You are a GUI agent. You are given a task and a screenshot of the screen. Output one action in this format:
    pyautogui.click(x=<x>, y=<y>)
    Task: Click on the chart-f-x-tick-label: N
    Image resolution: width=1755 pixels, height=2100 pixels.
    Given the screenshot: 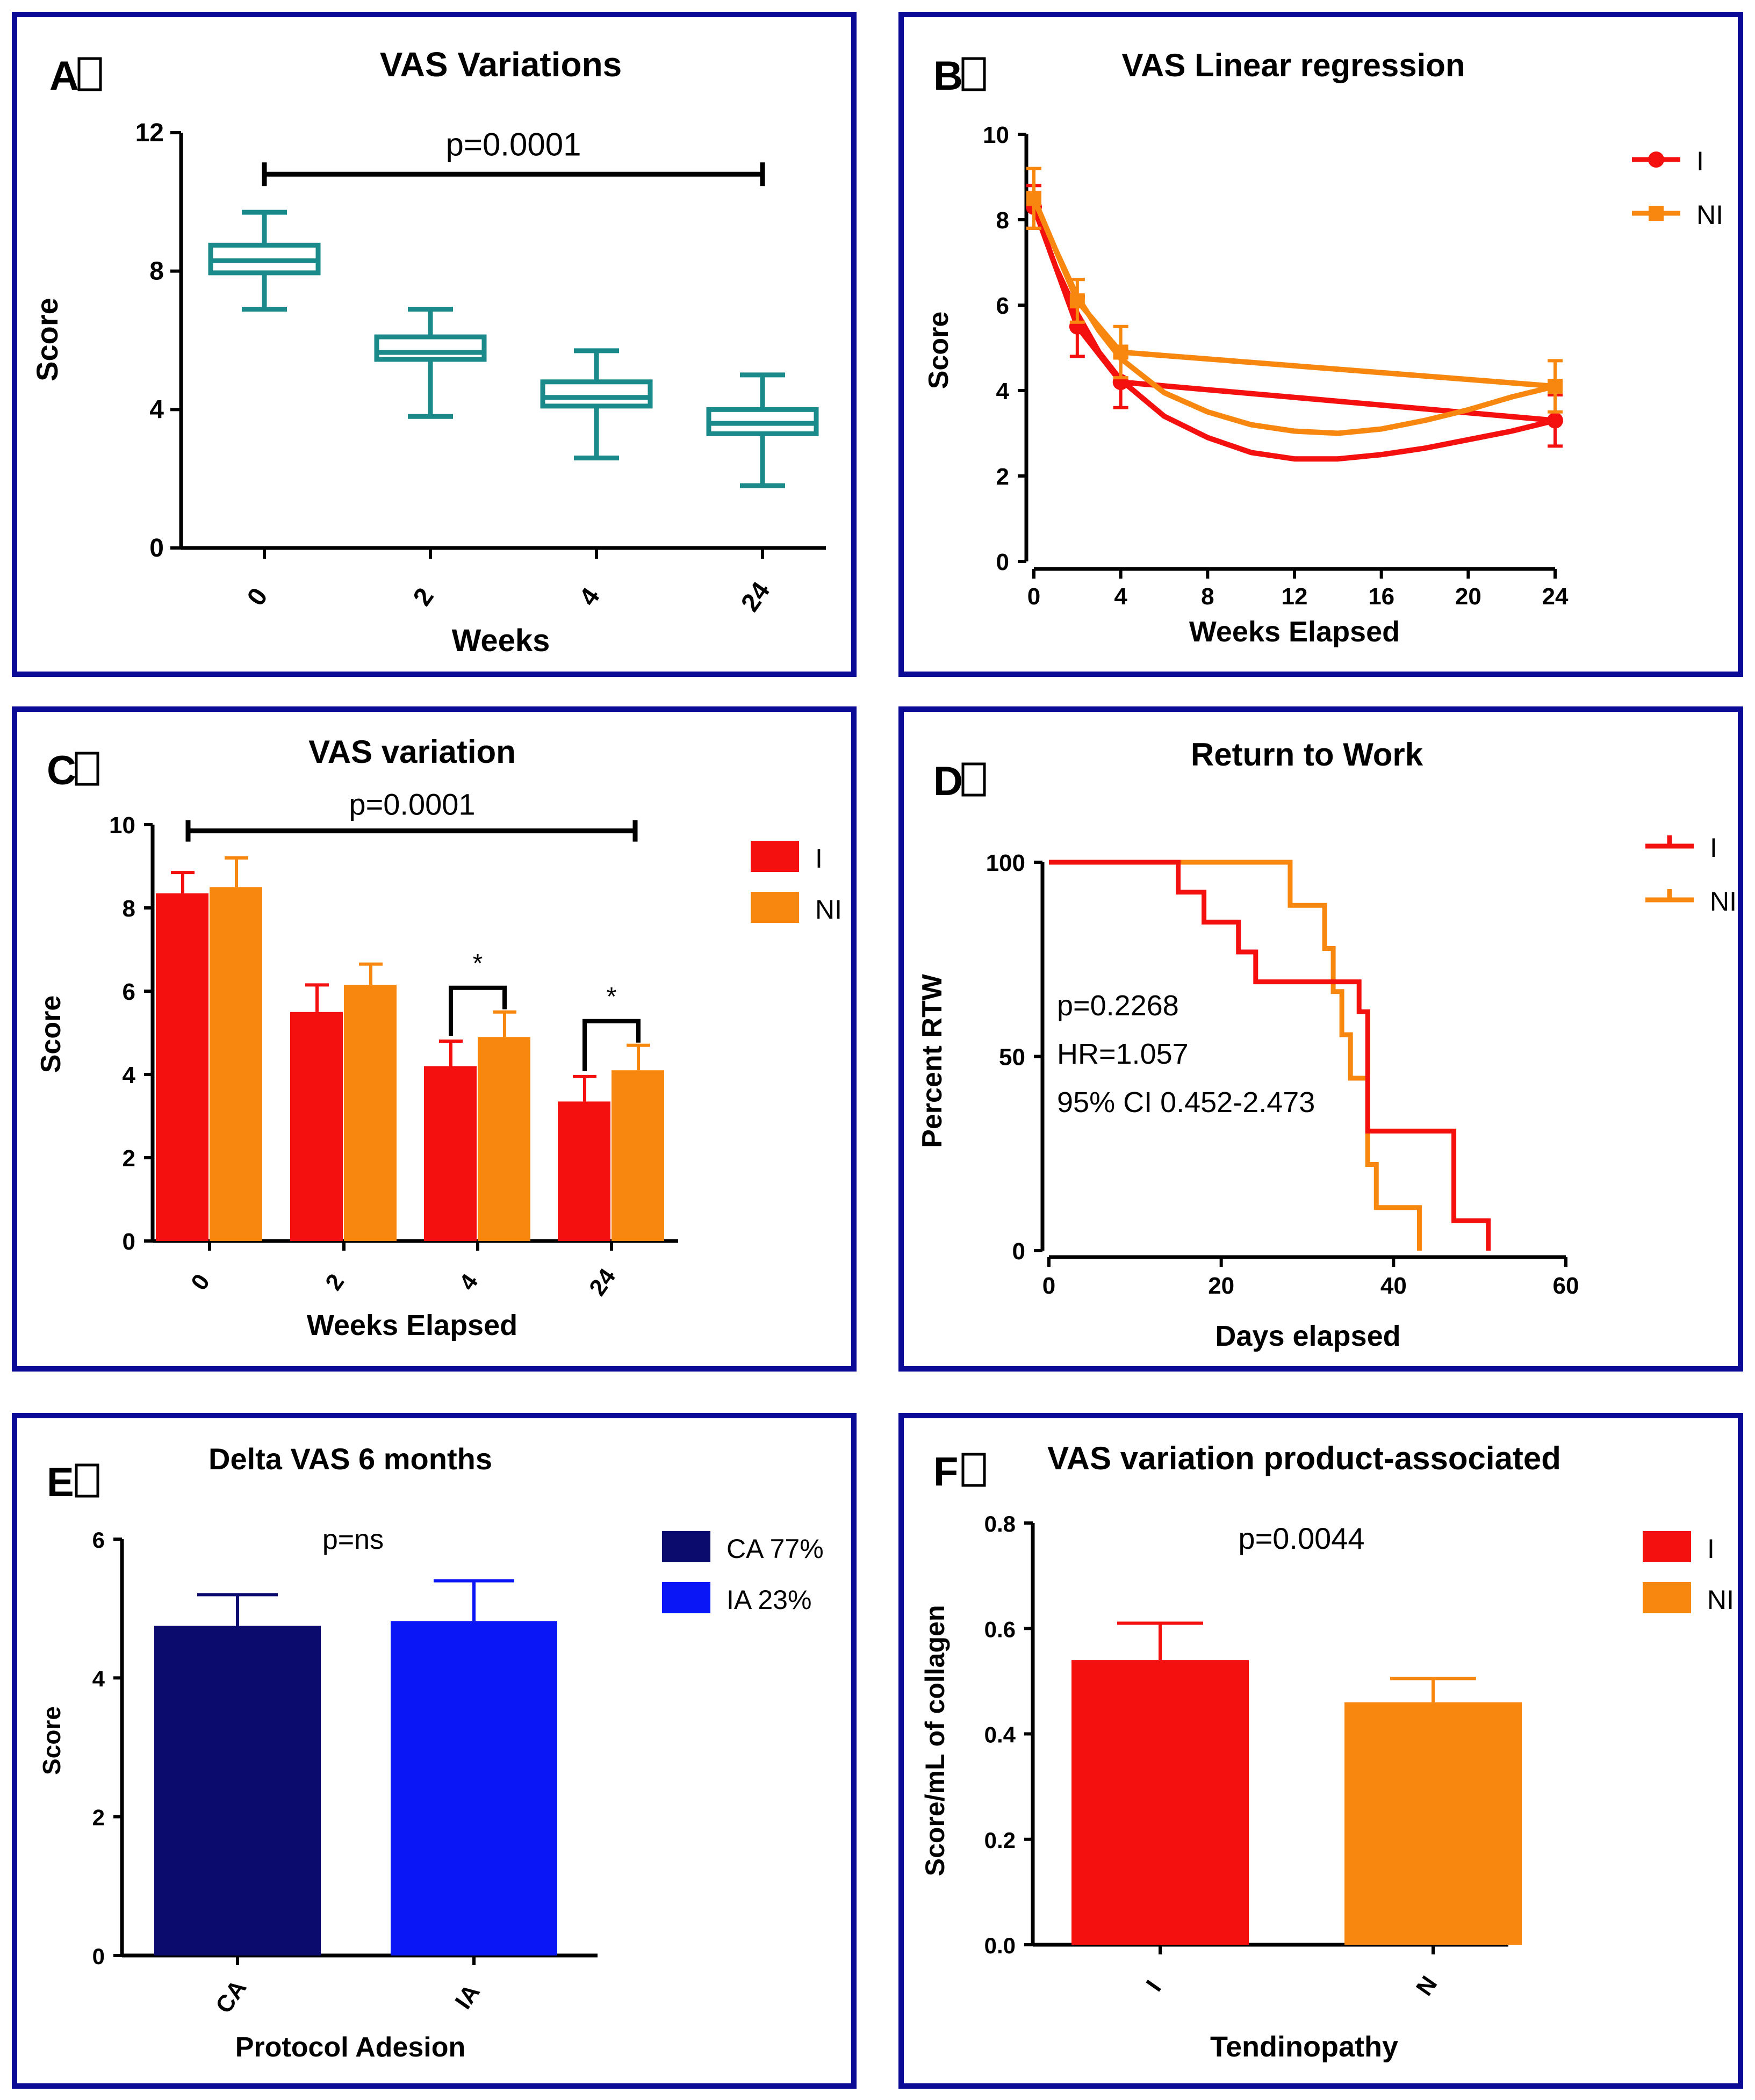 What is the action you would take?
    pyautogui.click(x=1426, y=1987)
    